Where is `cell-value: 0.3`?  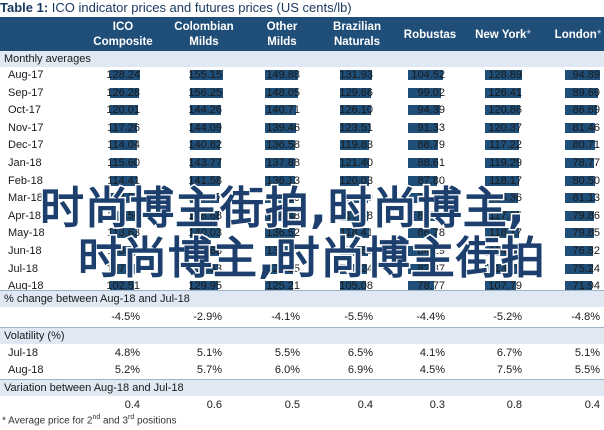 cell-value: 0.3 is located at coordinates (437, 405).